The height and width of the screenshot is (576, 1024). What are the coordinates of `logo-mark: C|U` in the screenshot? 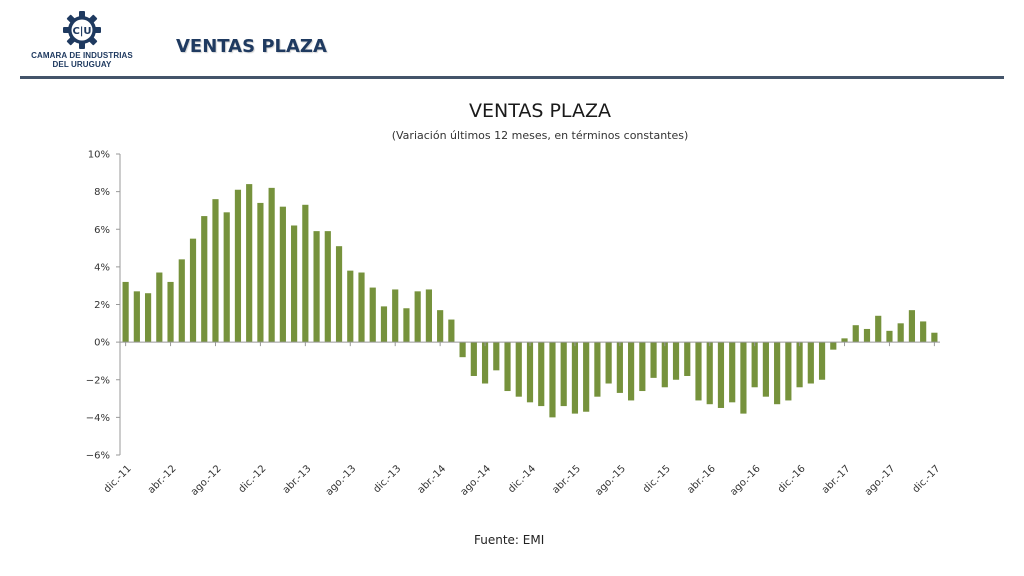 It's located at (81, 31).